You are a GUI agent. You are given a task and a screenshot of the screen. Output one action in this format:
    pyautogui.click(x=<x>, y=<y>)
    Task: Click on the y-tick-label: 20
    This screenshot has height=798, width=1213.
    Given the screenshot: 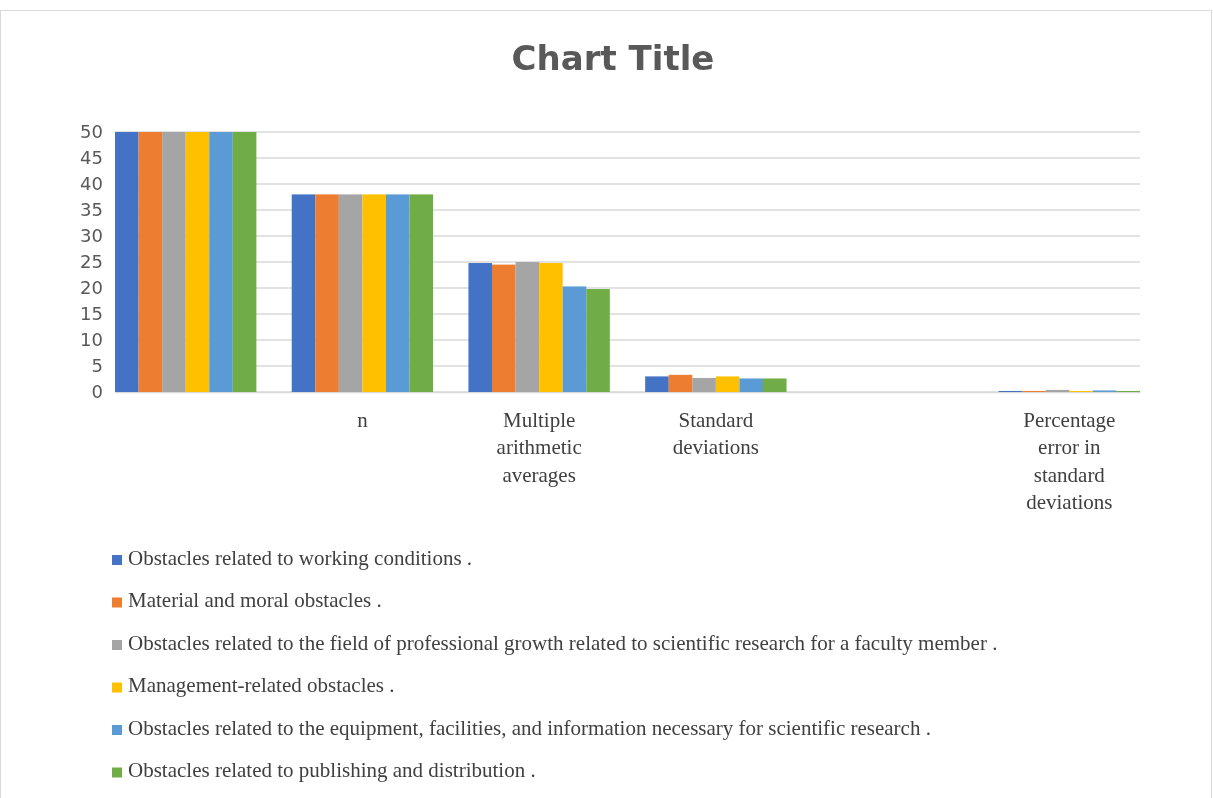 What is the action you would take?
    pyautogui.click(x=91, y=288)
    